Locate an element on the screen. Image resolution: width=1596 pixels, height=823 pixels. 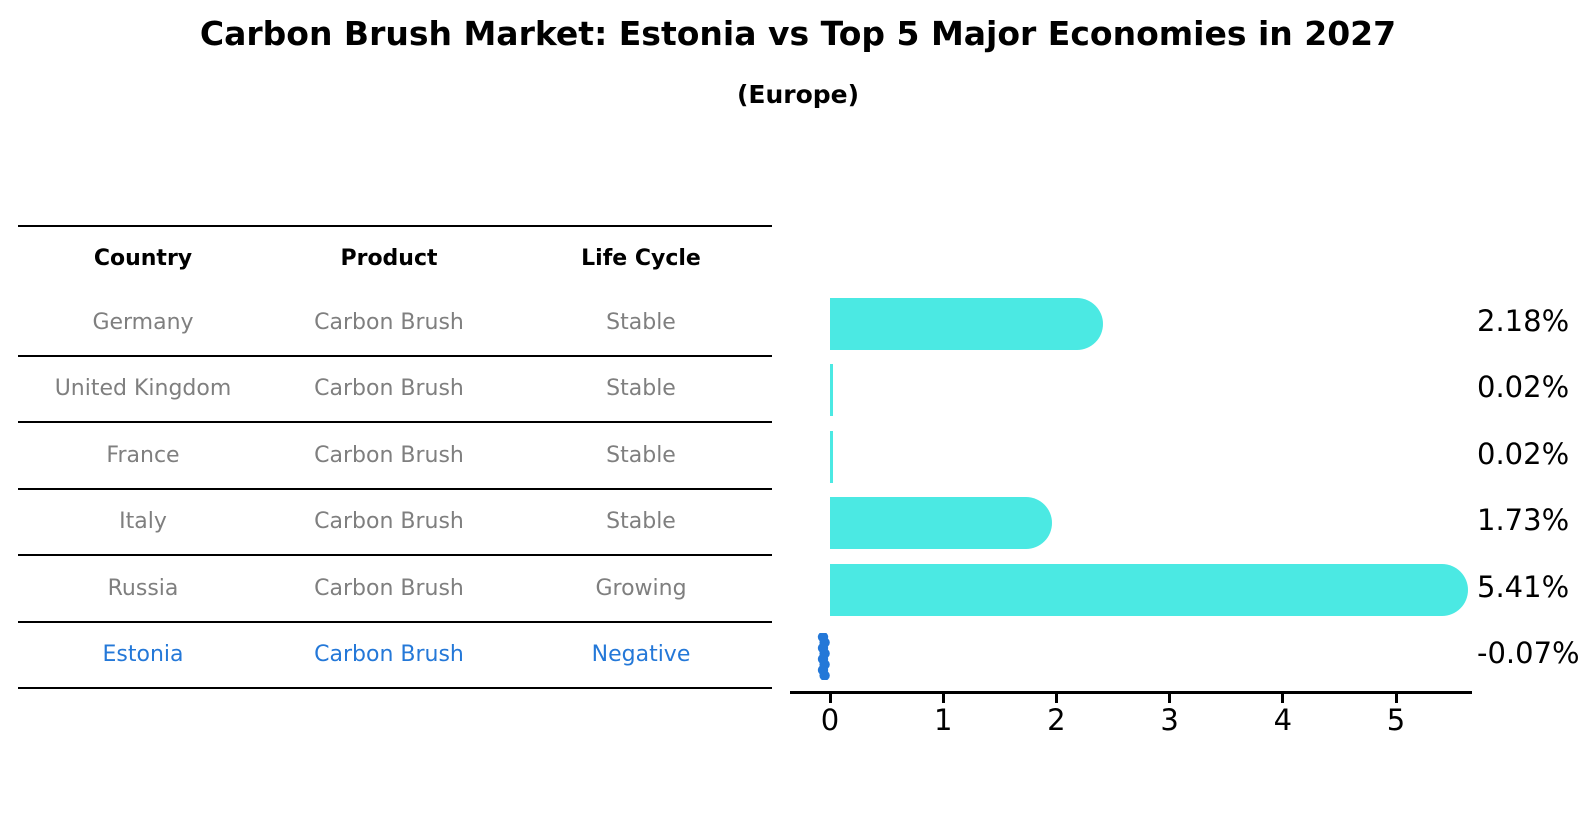
table-row: United Kingdom Carbon Brush Stable is located at coordinates (395, 390).